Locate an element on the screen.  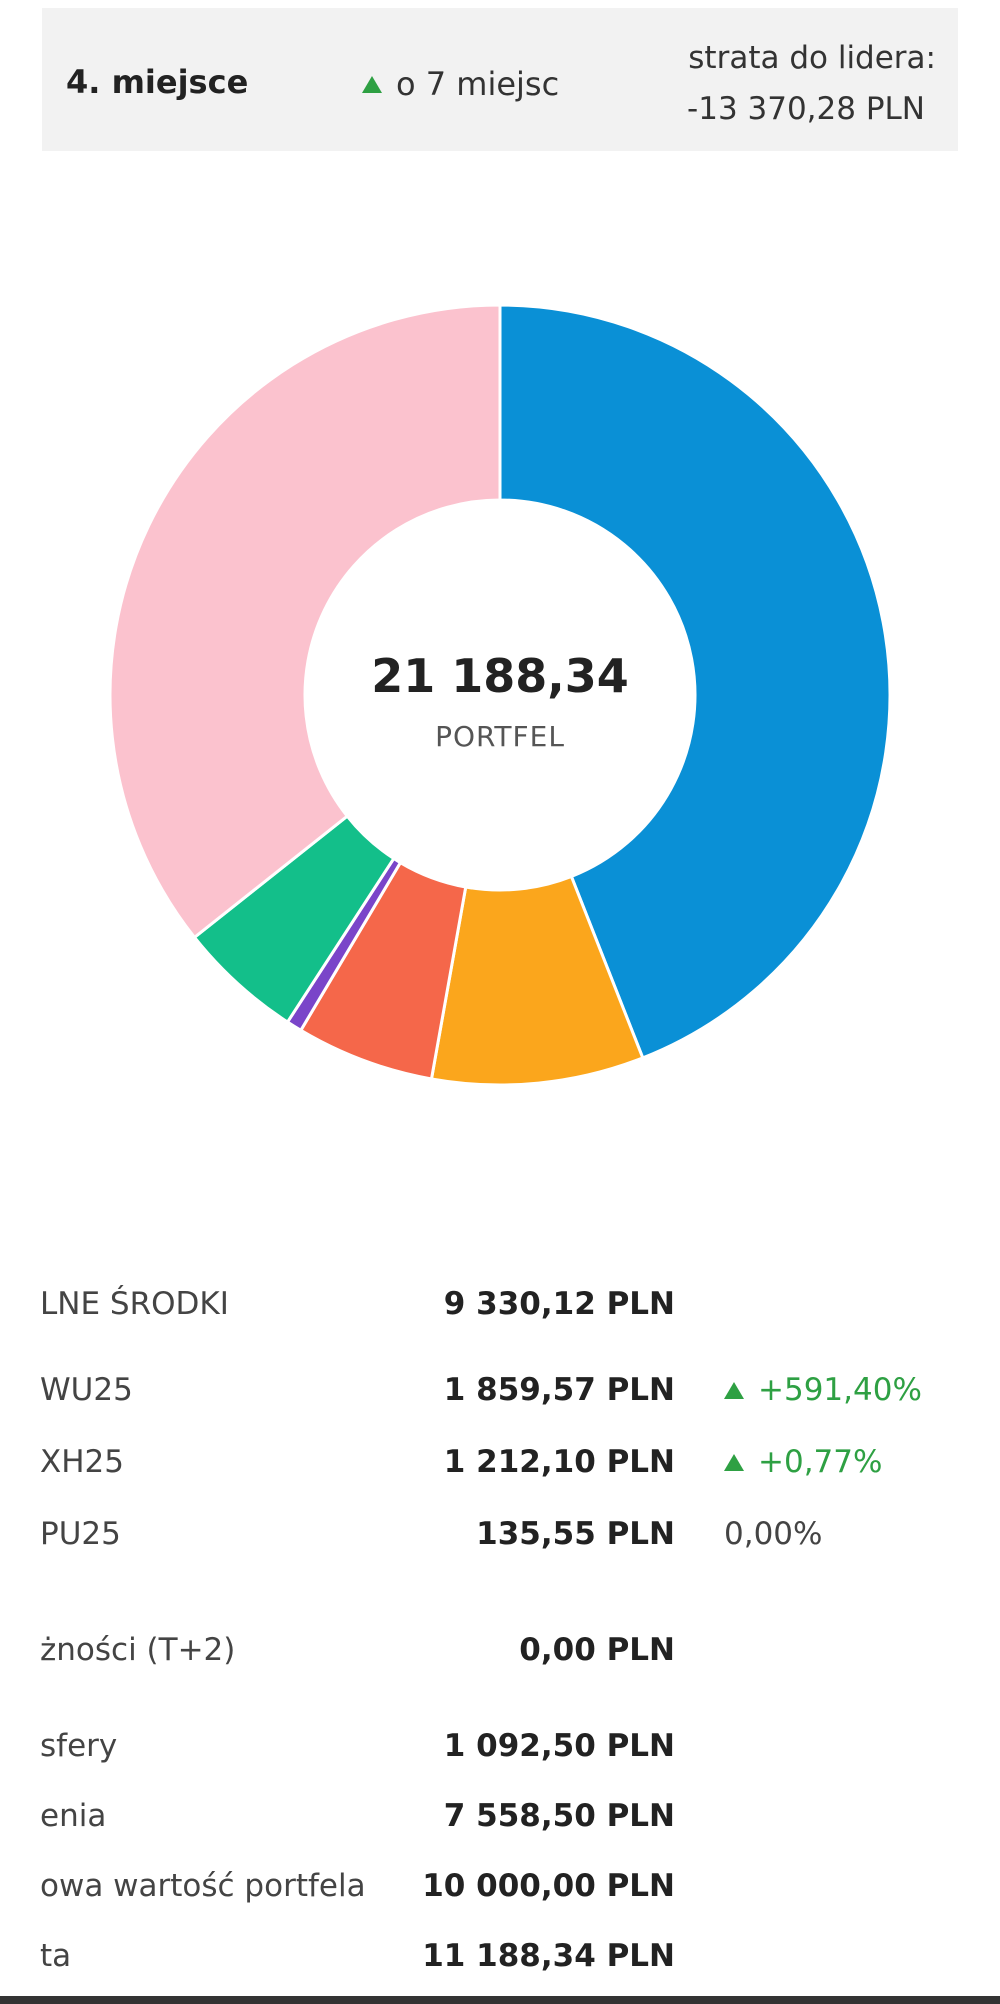
summary-value: 0,00 PLN is located at coordinates (597, 1650).